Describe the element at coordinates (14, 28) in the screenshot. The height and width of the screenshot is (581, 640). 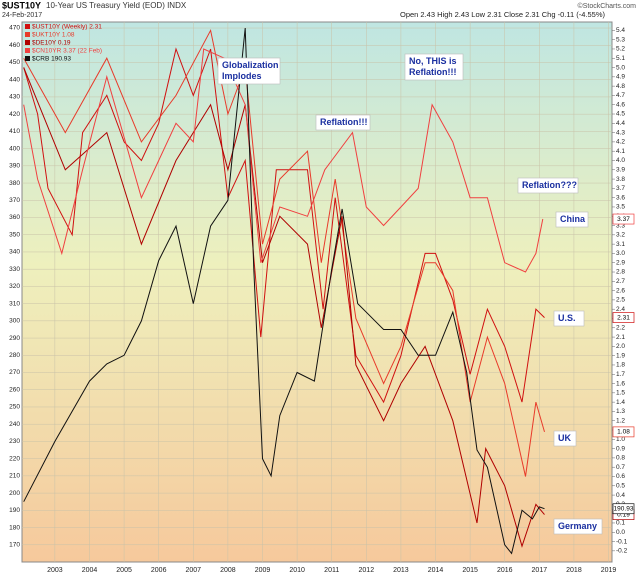
I see `y-tick-label: 470` at that location.